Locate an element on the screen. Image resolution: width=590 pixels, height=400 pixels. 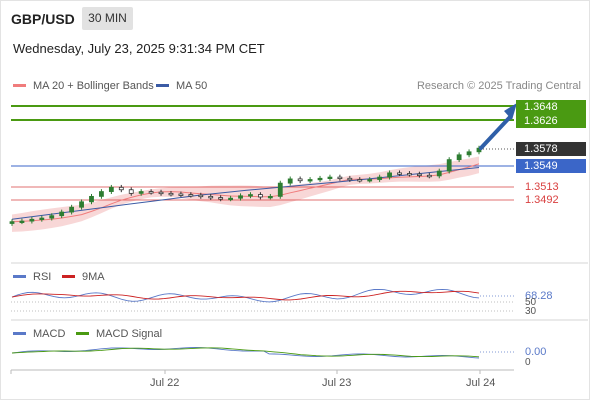
rsi-legend: RSI is located at coordinates (32, 277).